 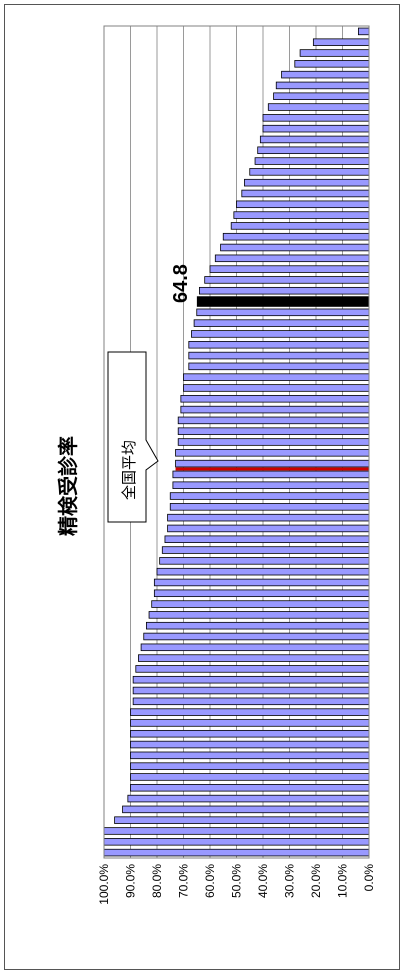 What do you see at coordinates (283, 301) in the screenshot?
I see `bar-highlight` at bounding box center [283, 301].